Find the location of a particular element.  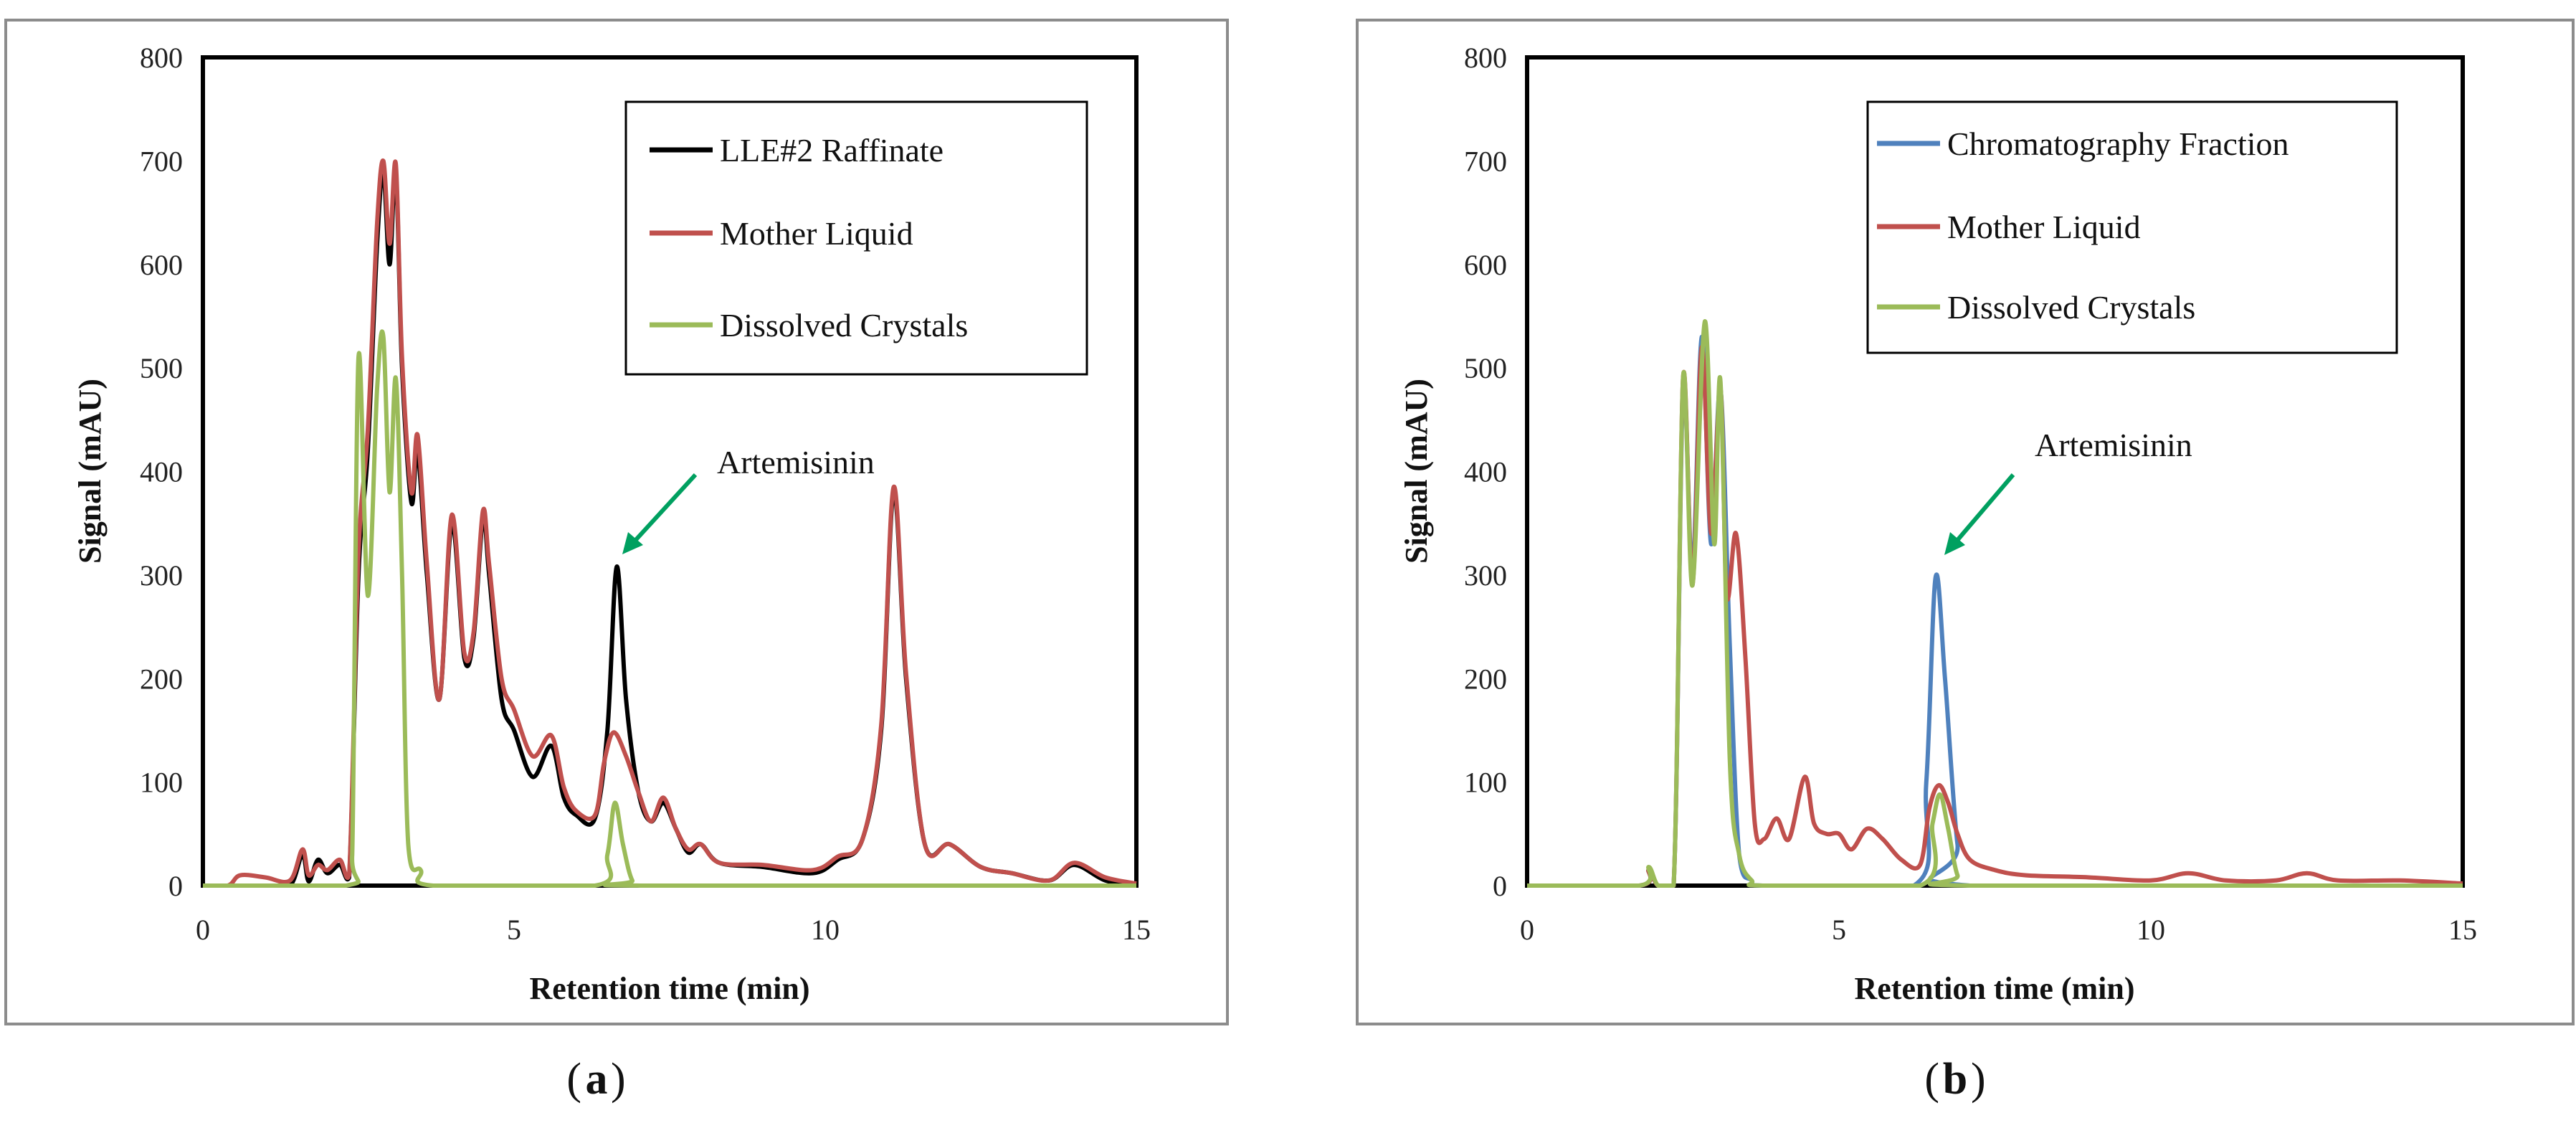

legend-label-b-2: Dissolved Crystals is located at coordinates (2071, 307).